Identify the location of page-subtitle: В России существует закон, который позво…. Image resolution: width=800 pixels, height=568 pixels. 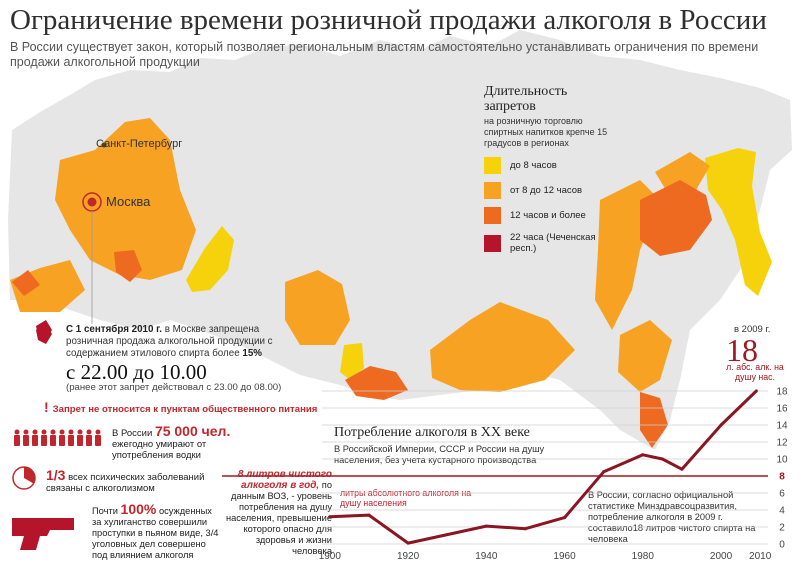
(384, 54).